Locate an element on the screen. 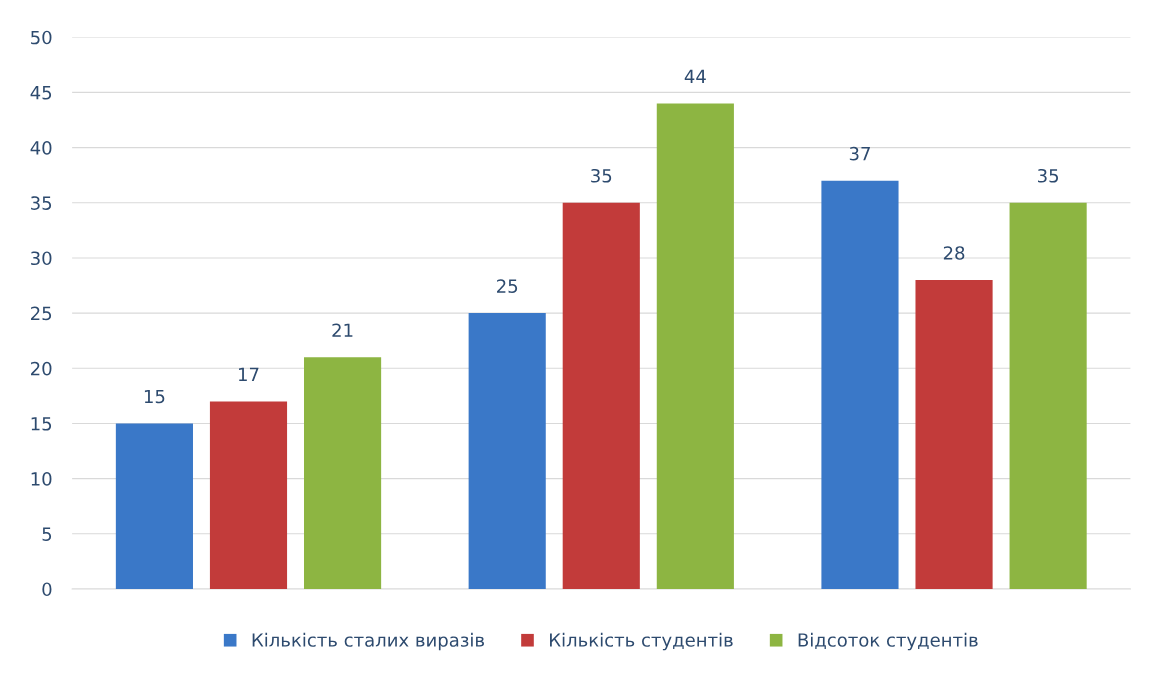 Image resolution: width=1163 pixels, height=677 pixels. y-tick-label: 30 is located at coordinates (41, 258).